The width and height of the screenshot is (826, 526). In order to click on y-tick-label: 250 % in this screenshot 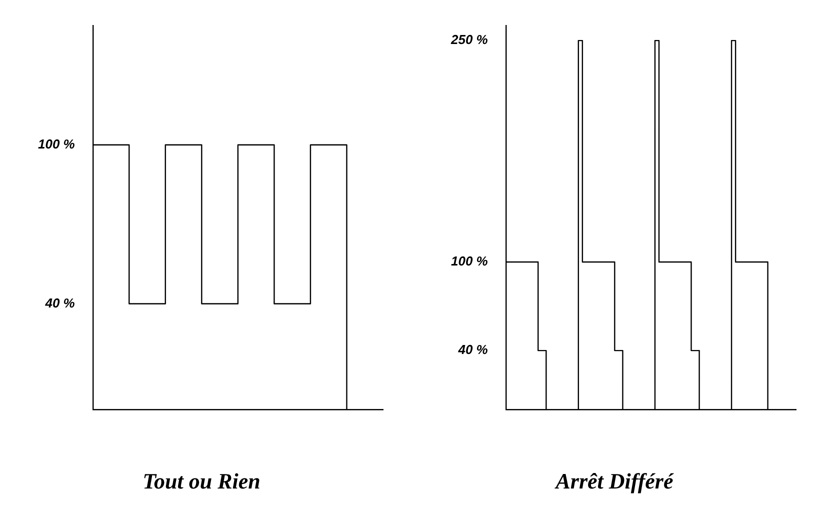, I will do `click(469, 40)`.